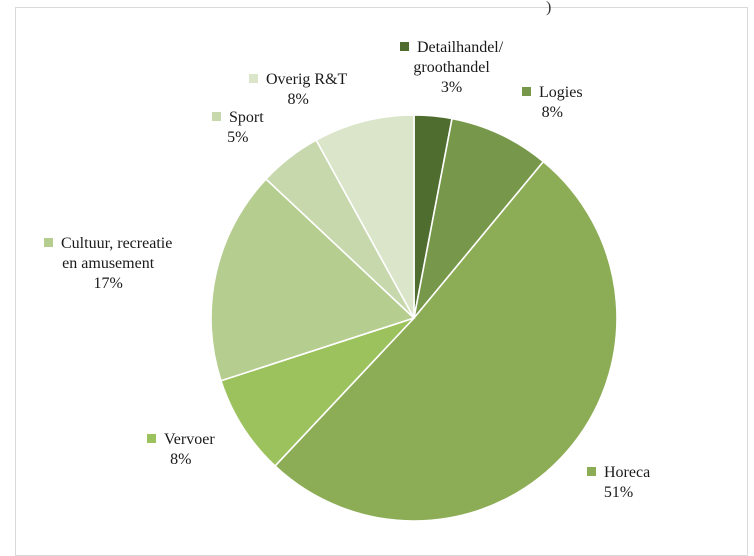  What do you see at coordinates (458, 57) in the screenshot?
I see `slice-name-detailhandel: Detailhandel/ groothandel` at bounding box center [458, 57].